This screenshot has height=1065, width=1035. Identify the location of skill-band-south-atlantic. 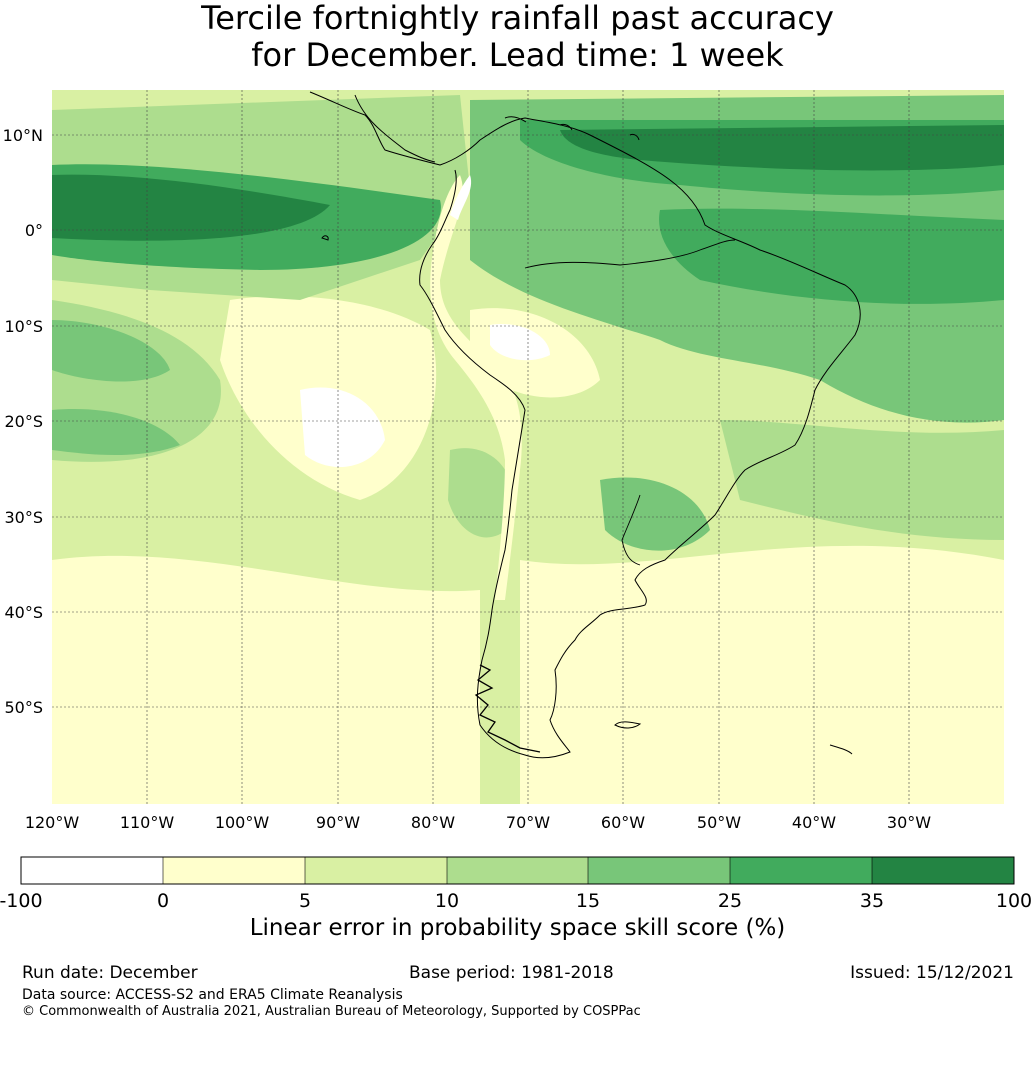
(862, 480).